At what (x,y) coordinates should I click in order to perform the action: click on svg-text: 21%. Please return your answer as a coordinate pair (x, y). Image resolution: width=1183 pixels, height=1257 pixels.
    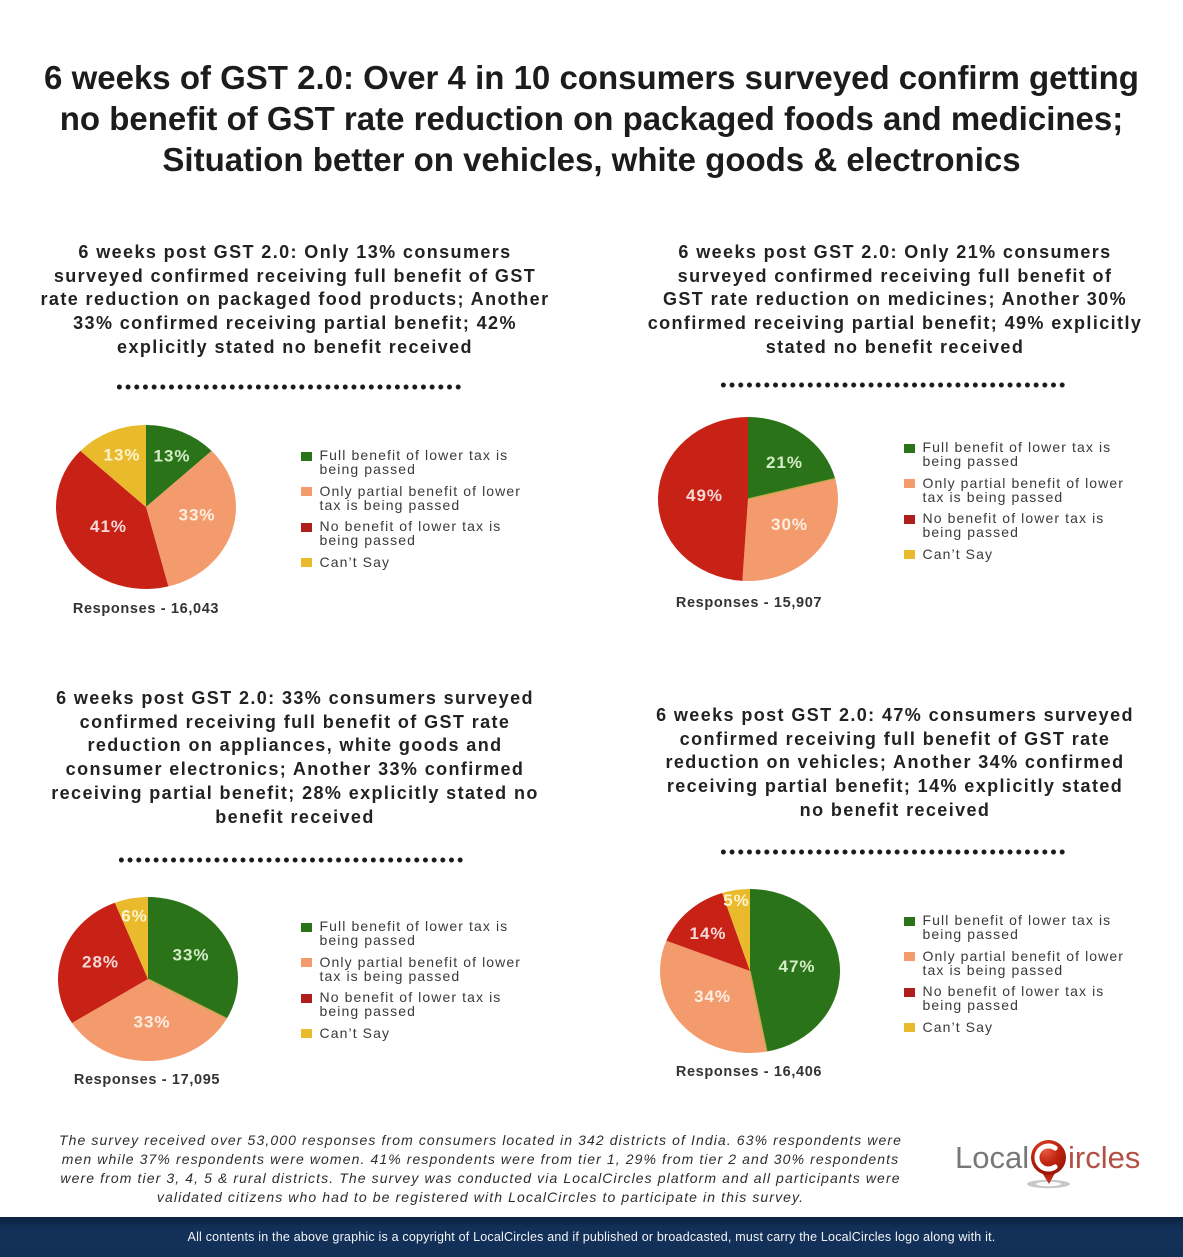
    Looking at the image, I should click on (784, 462).